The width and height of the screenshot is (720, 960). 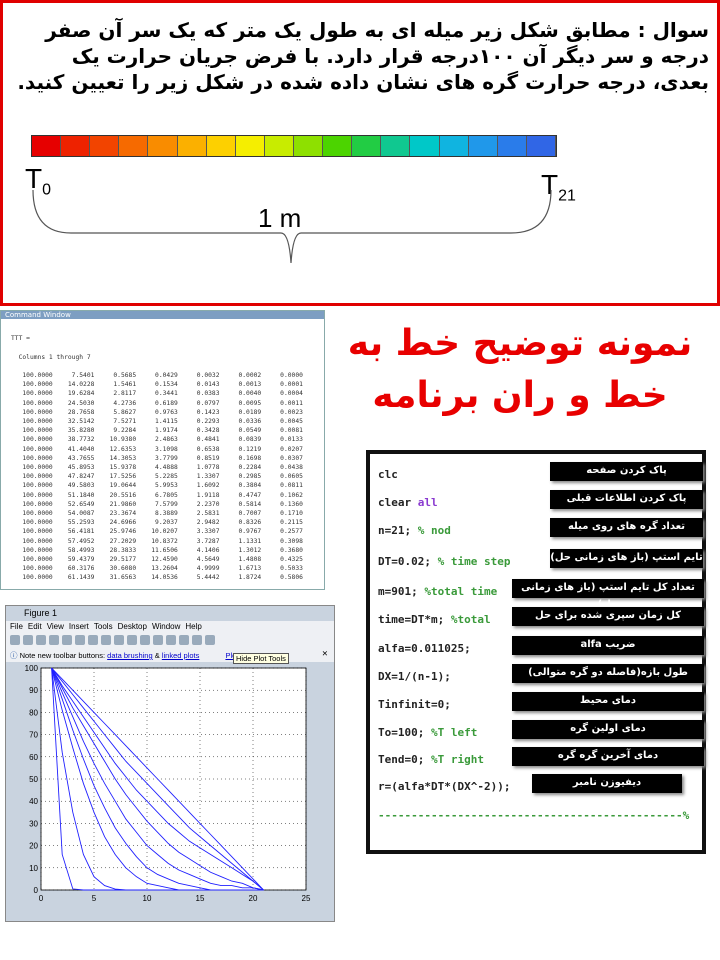 What do you see at coordinates (36, 890) in the screenshot?
I see `y-tick-label: 0` at bounding box center [36, 890].